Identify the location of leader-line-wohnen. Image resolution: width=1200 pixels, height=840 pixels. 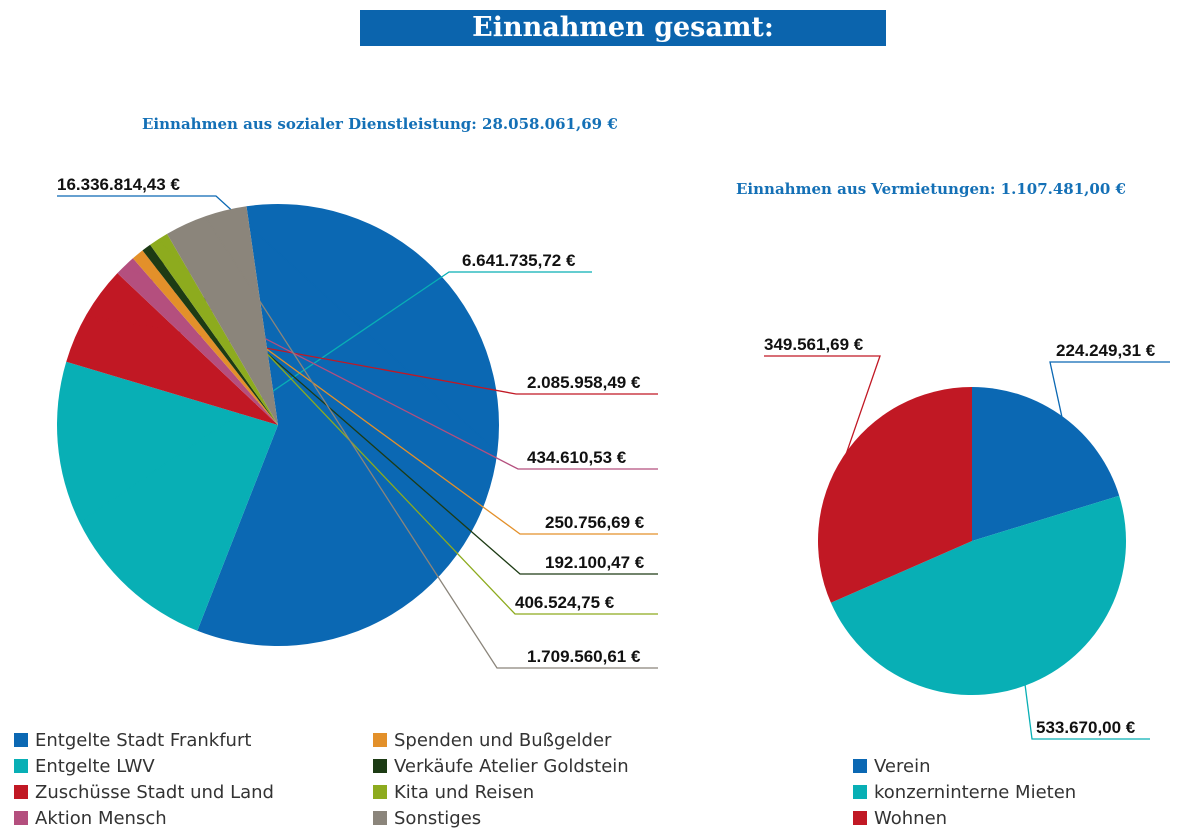
(822, 407).